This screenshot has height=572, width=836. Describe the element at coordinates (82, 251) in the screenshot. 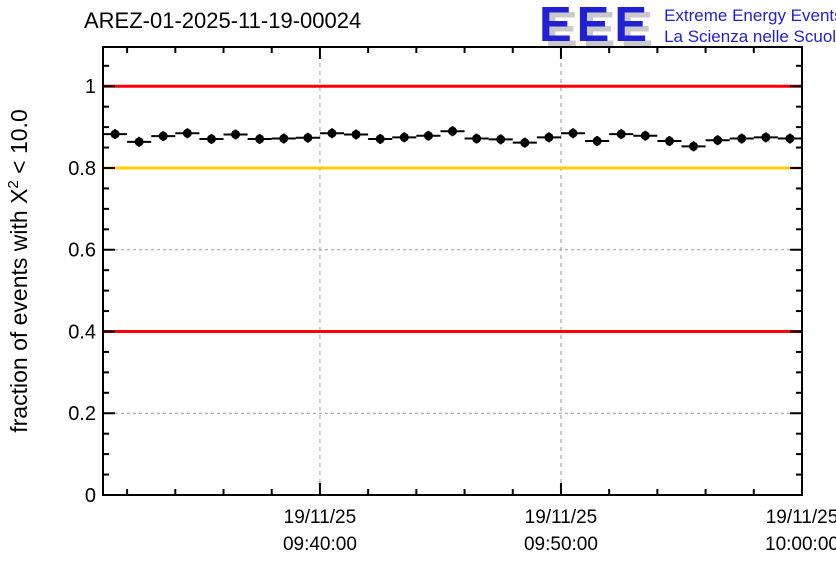

I see `y-tick-label: 0.6` at that location.